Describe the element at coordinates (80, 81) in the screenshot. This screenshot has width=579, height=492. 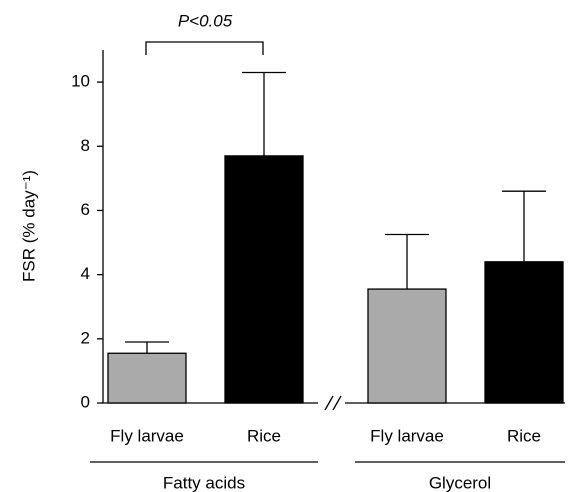
I see `y-tick-label: 10` at that location.